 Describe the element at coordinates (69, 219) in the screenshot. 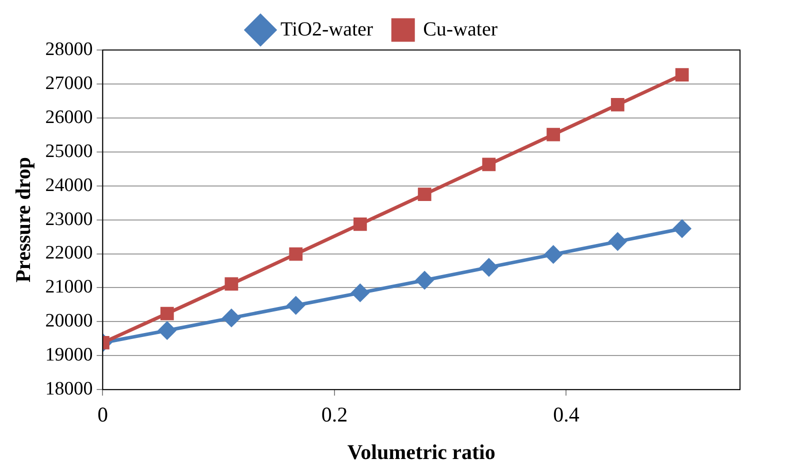

I see `y-tick-label: 23000` at that location.